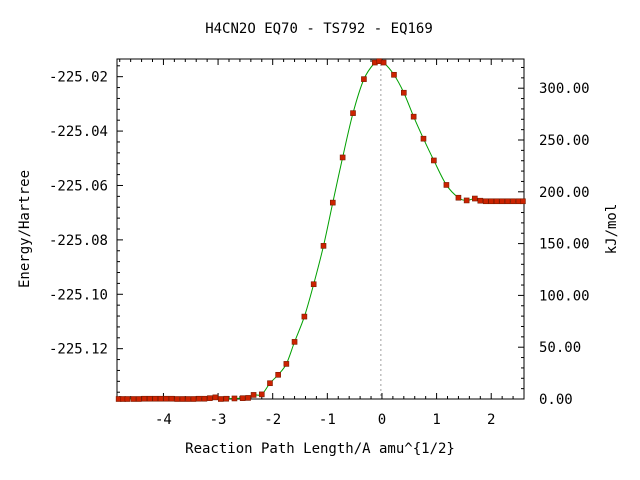 This screenshot has height=480, width=640. I want to click on y-tick-label: -225.04, so click(78, 132).